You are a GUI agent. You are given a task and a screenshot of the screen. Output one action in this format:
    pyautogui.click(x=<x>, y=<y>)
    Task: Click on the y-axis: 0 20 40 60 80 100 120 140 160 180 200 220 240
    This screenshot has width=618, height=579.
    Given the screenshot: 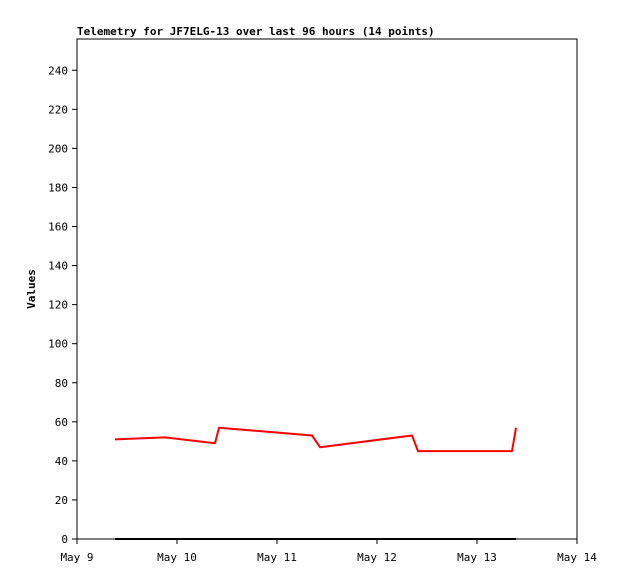 What is the action you would take?
    pyautogui.click(x=62, y=305)
    